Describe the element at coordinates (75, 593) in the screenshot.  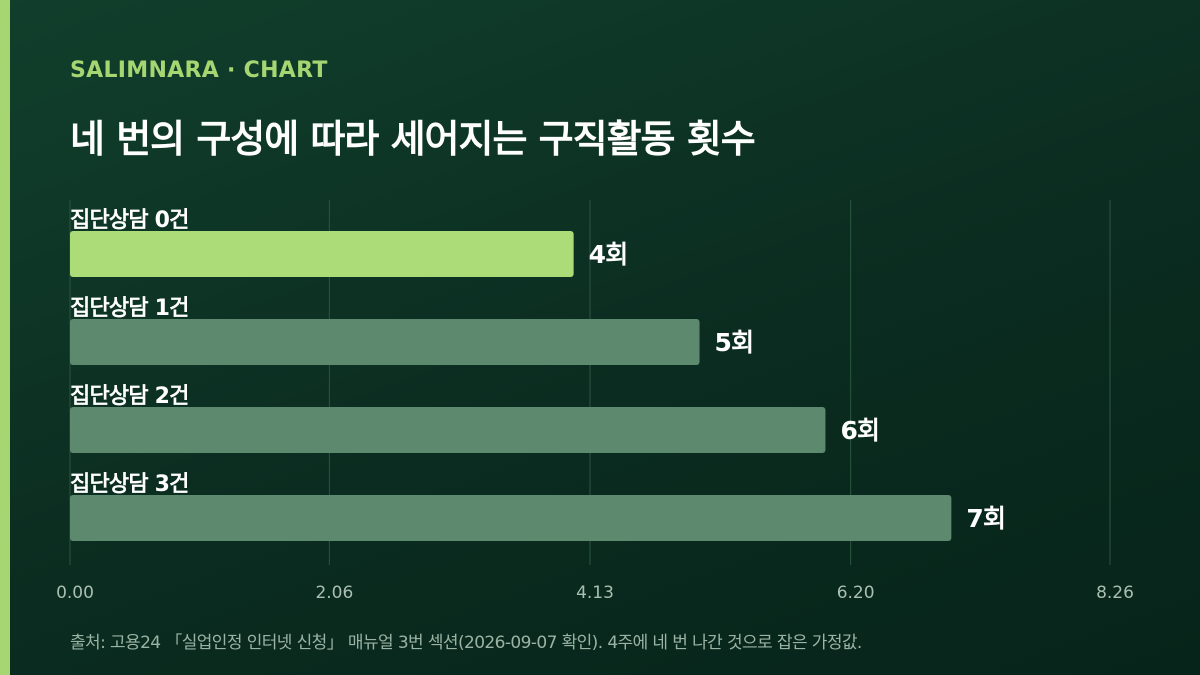
I see `x-tick-label: 0.00` at that location.